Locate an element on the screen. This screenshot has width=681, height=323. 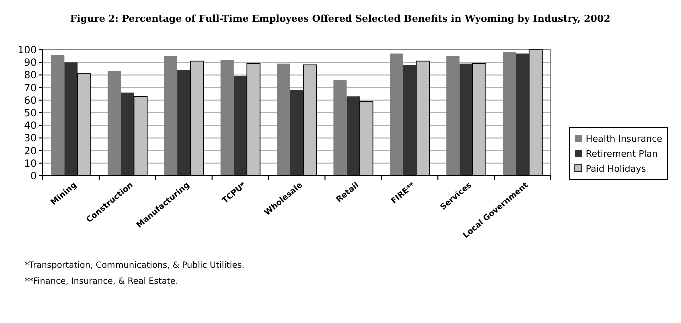
legend-label: Health Insurance is located at coordinates (625, 140).